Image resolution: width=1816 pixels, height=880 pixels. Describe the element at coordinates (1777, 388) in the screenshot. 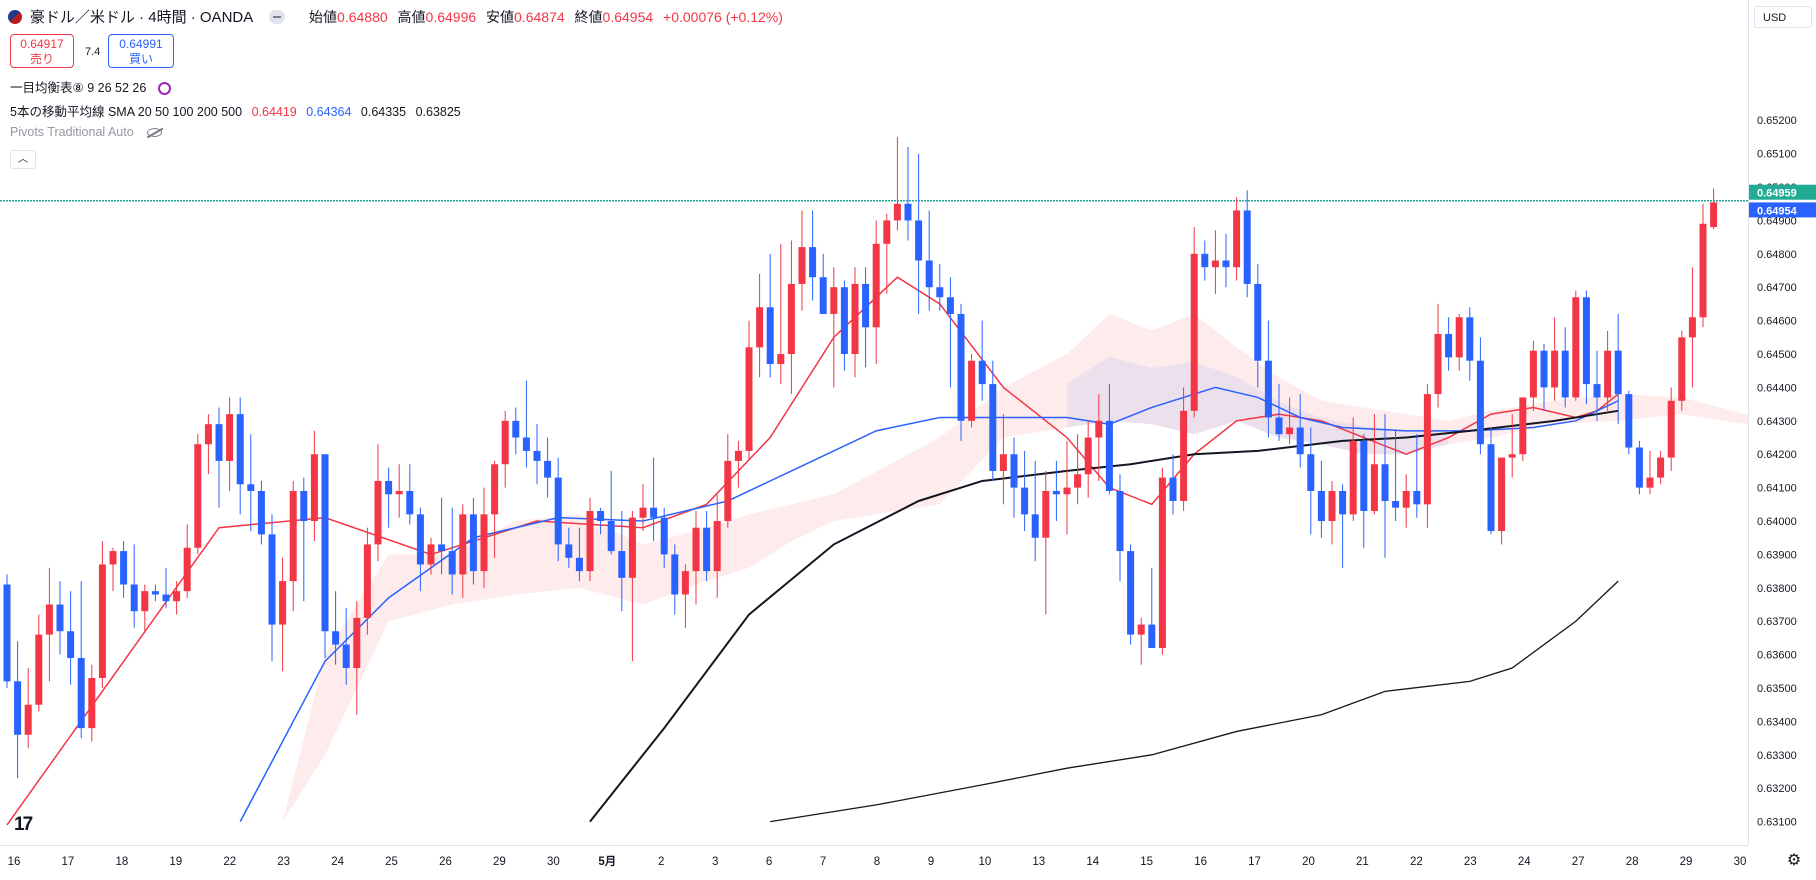

I see `price-tick-label: 0.64400` at that location.